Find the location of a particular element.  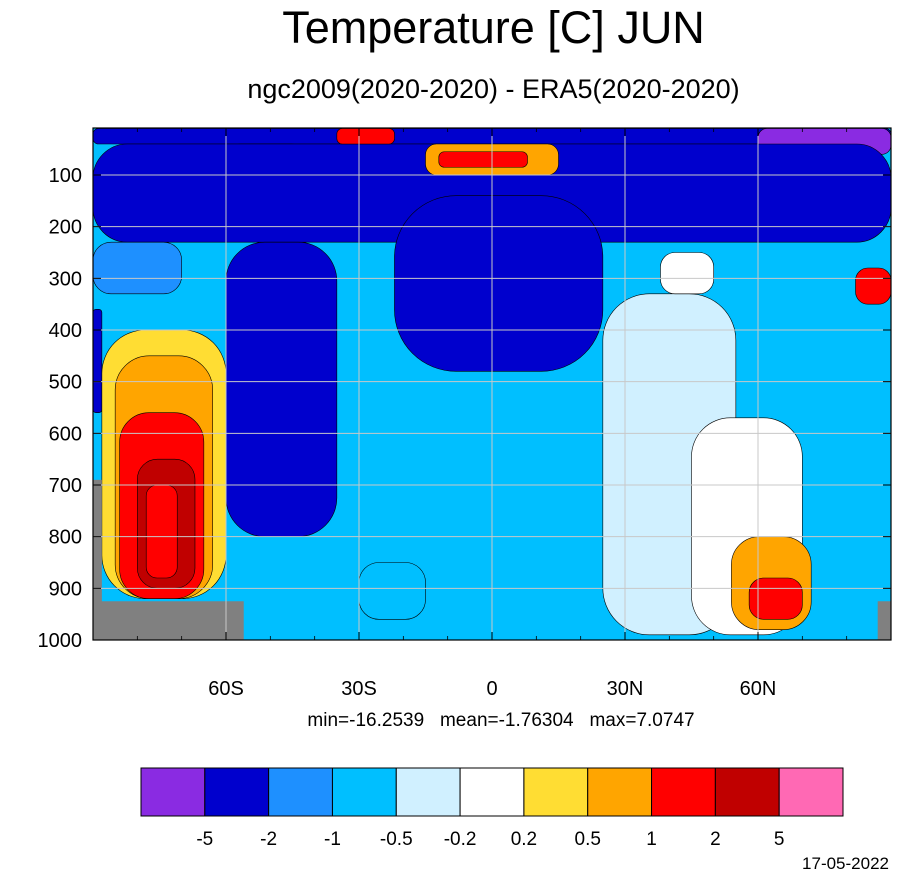

y-tick-label-0: 100 is located at coordinates (65, 176).